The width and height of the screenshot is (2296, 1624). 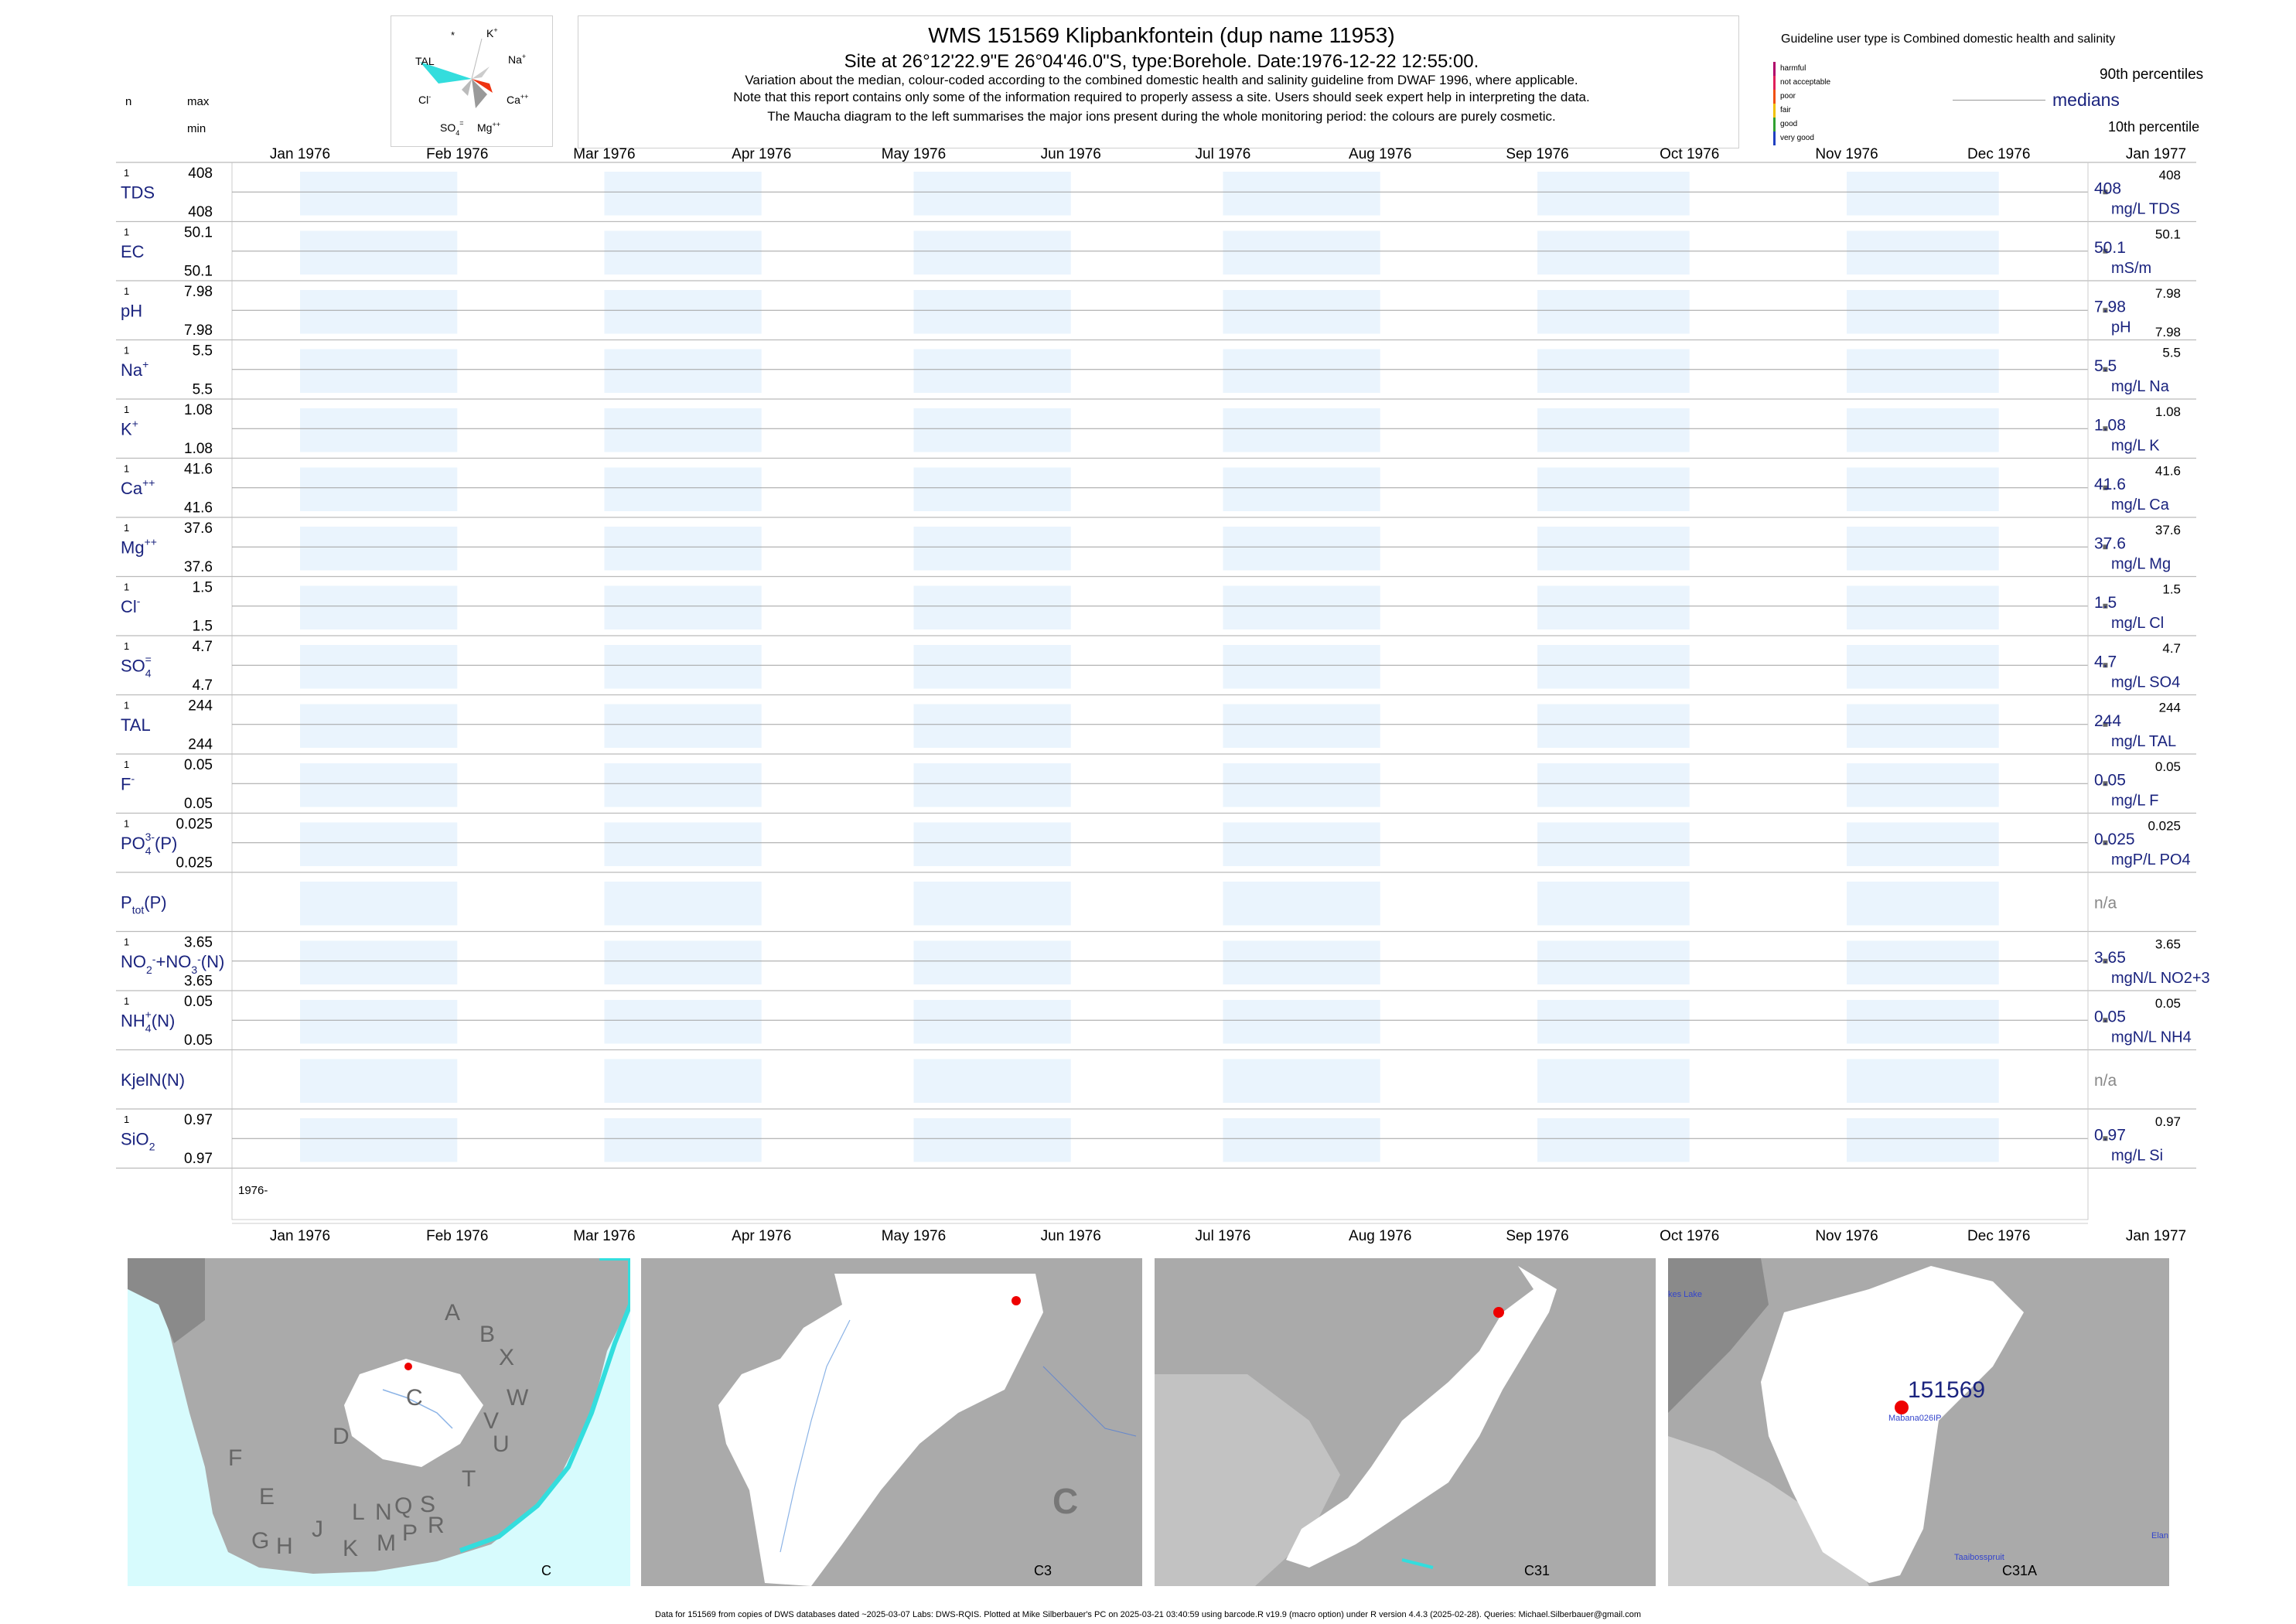 What do you see at coordinates (131, 605) in the screenshot?
I see `row-param-label: Cl-` at bounding box center [131, 605].